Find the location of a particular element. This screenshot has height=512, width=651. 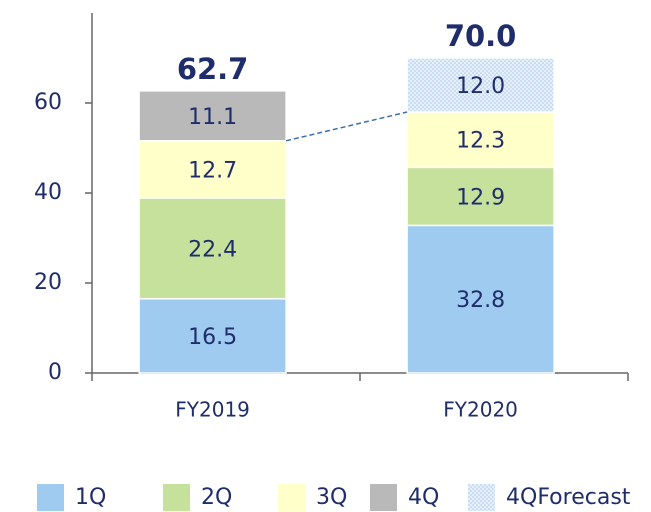

legend-label: 4Q is located at coordinates (423, 497).